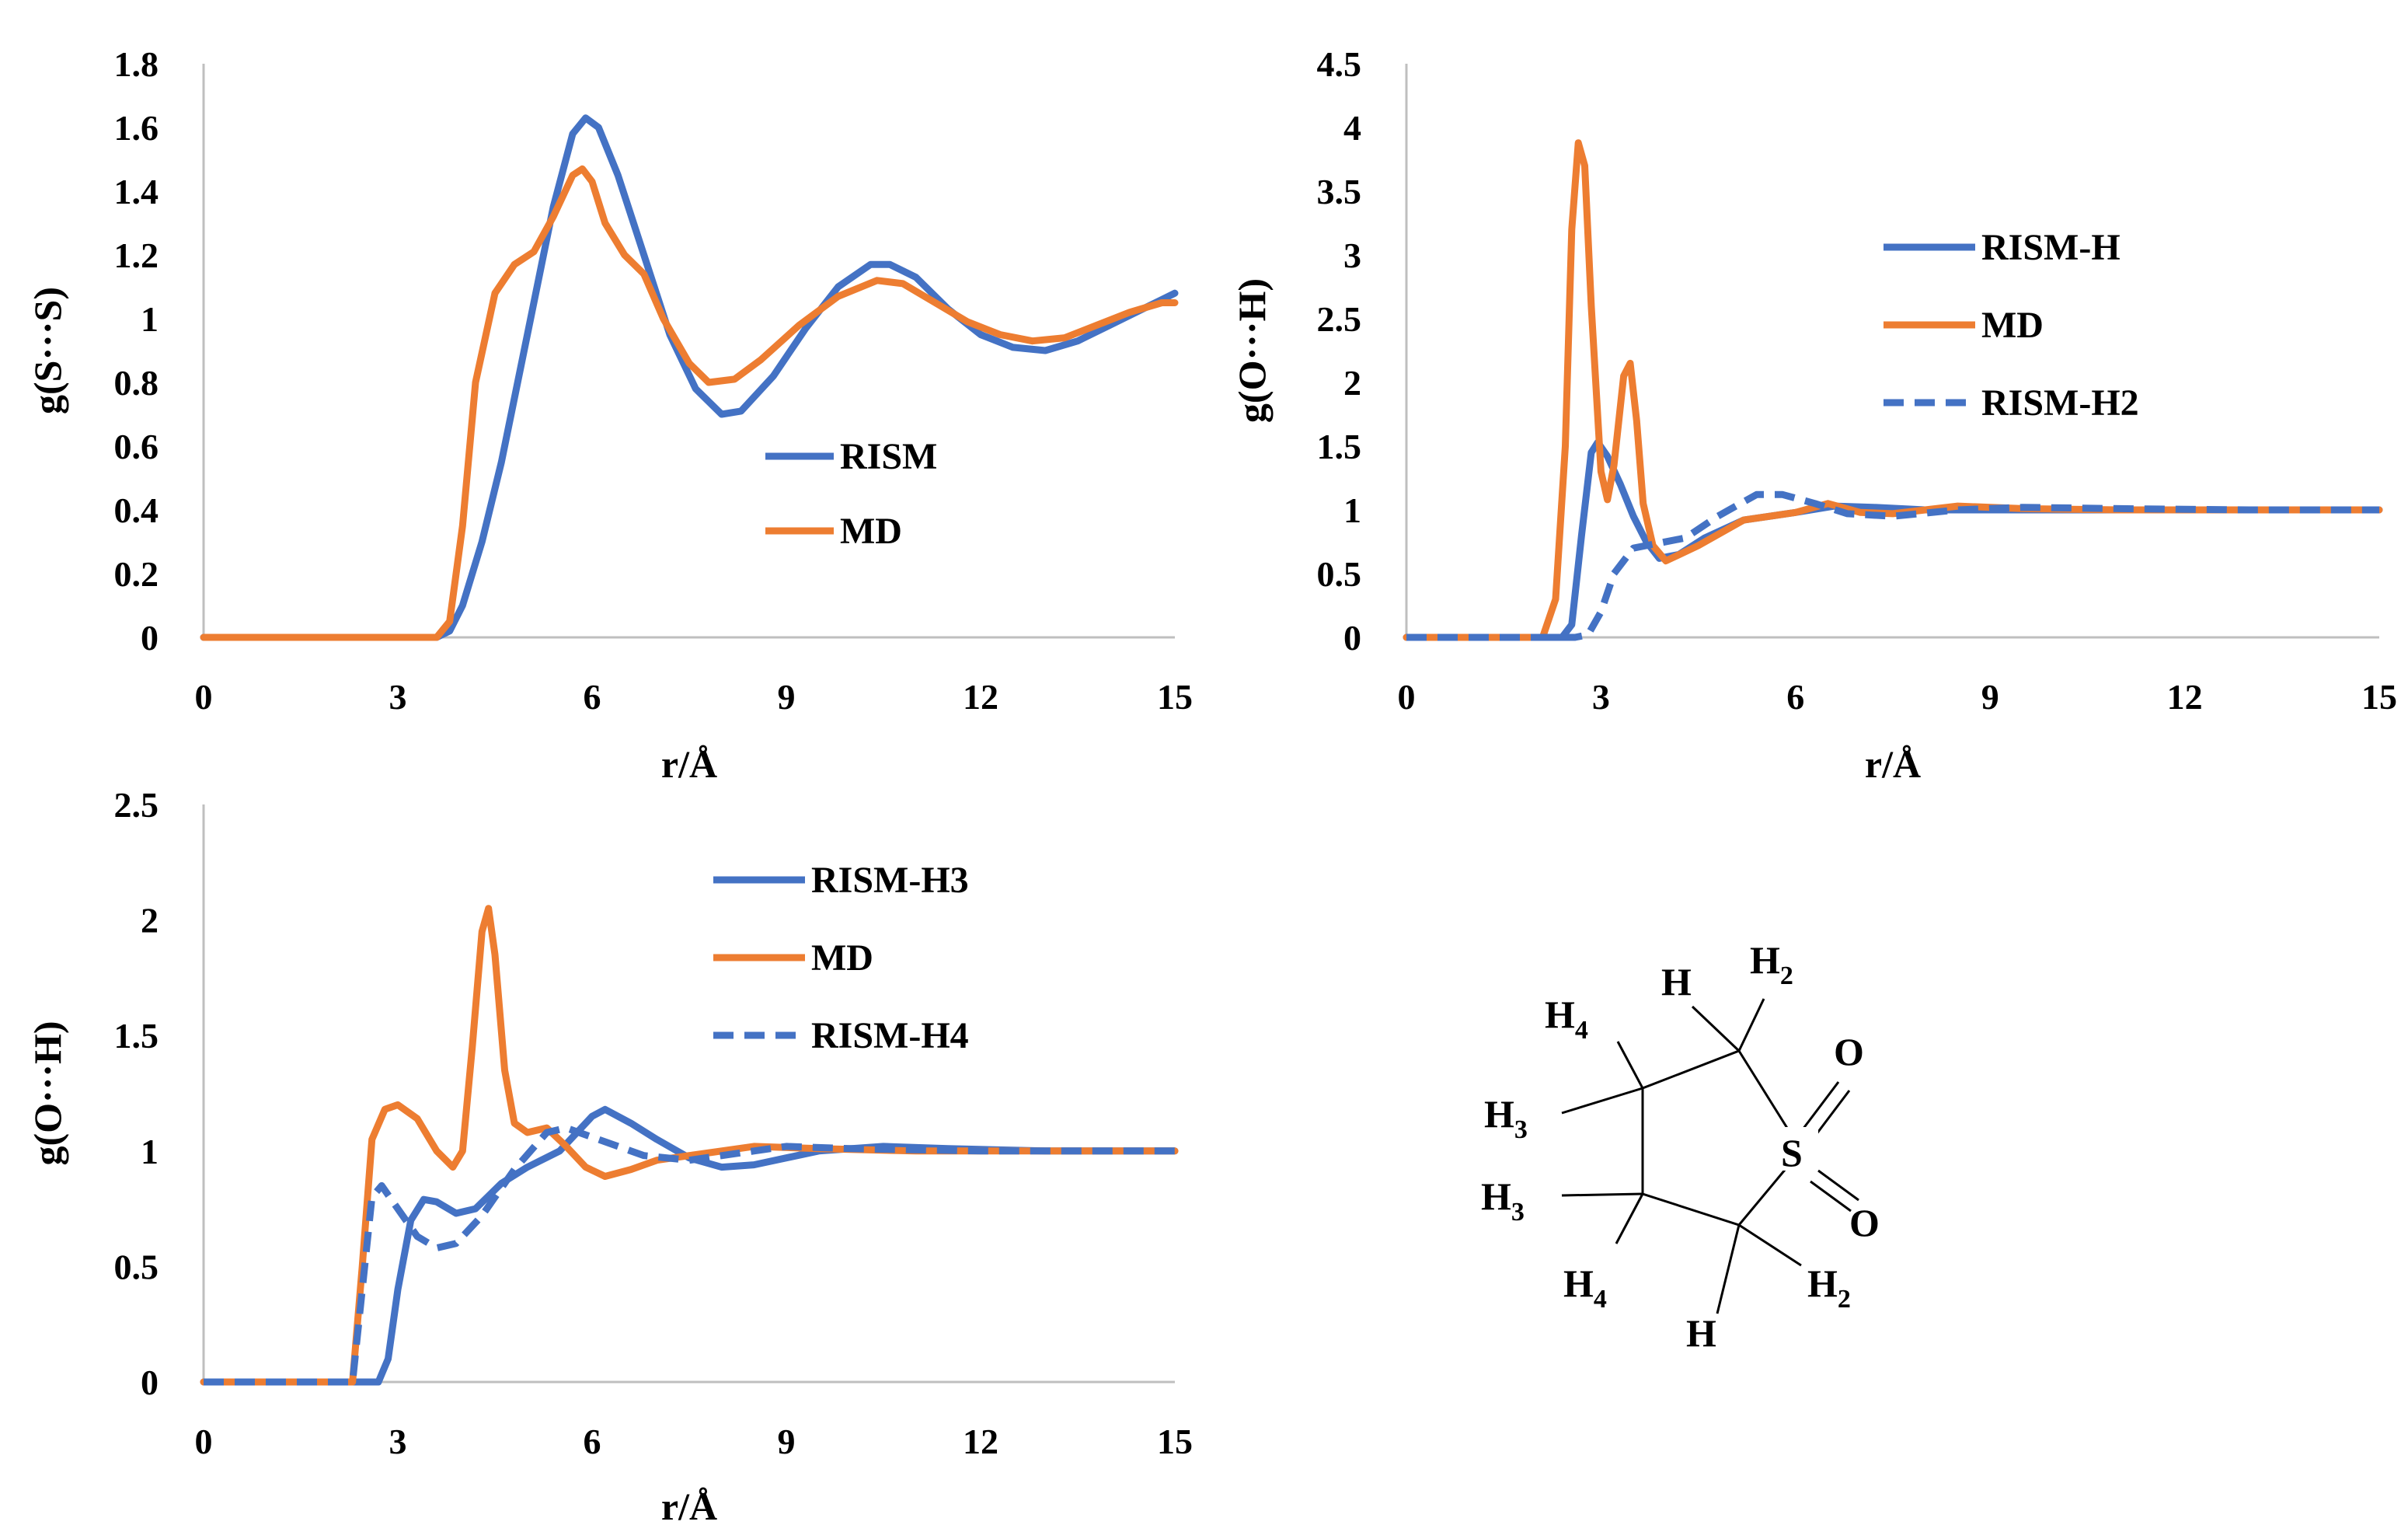 This screenshot has width=2408, height=1532. What do you see at coordinates (1722, 1138) in the screenshot?
I see `ring-bonds` at bounding box center [1722, 1138].